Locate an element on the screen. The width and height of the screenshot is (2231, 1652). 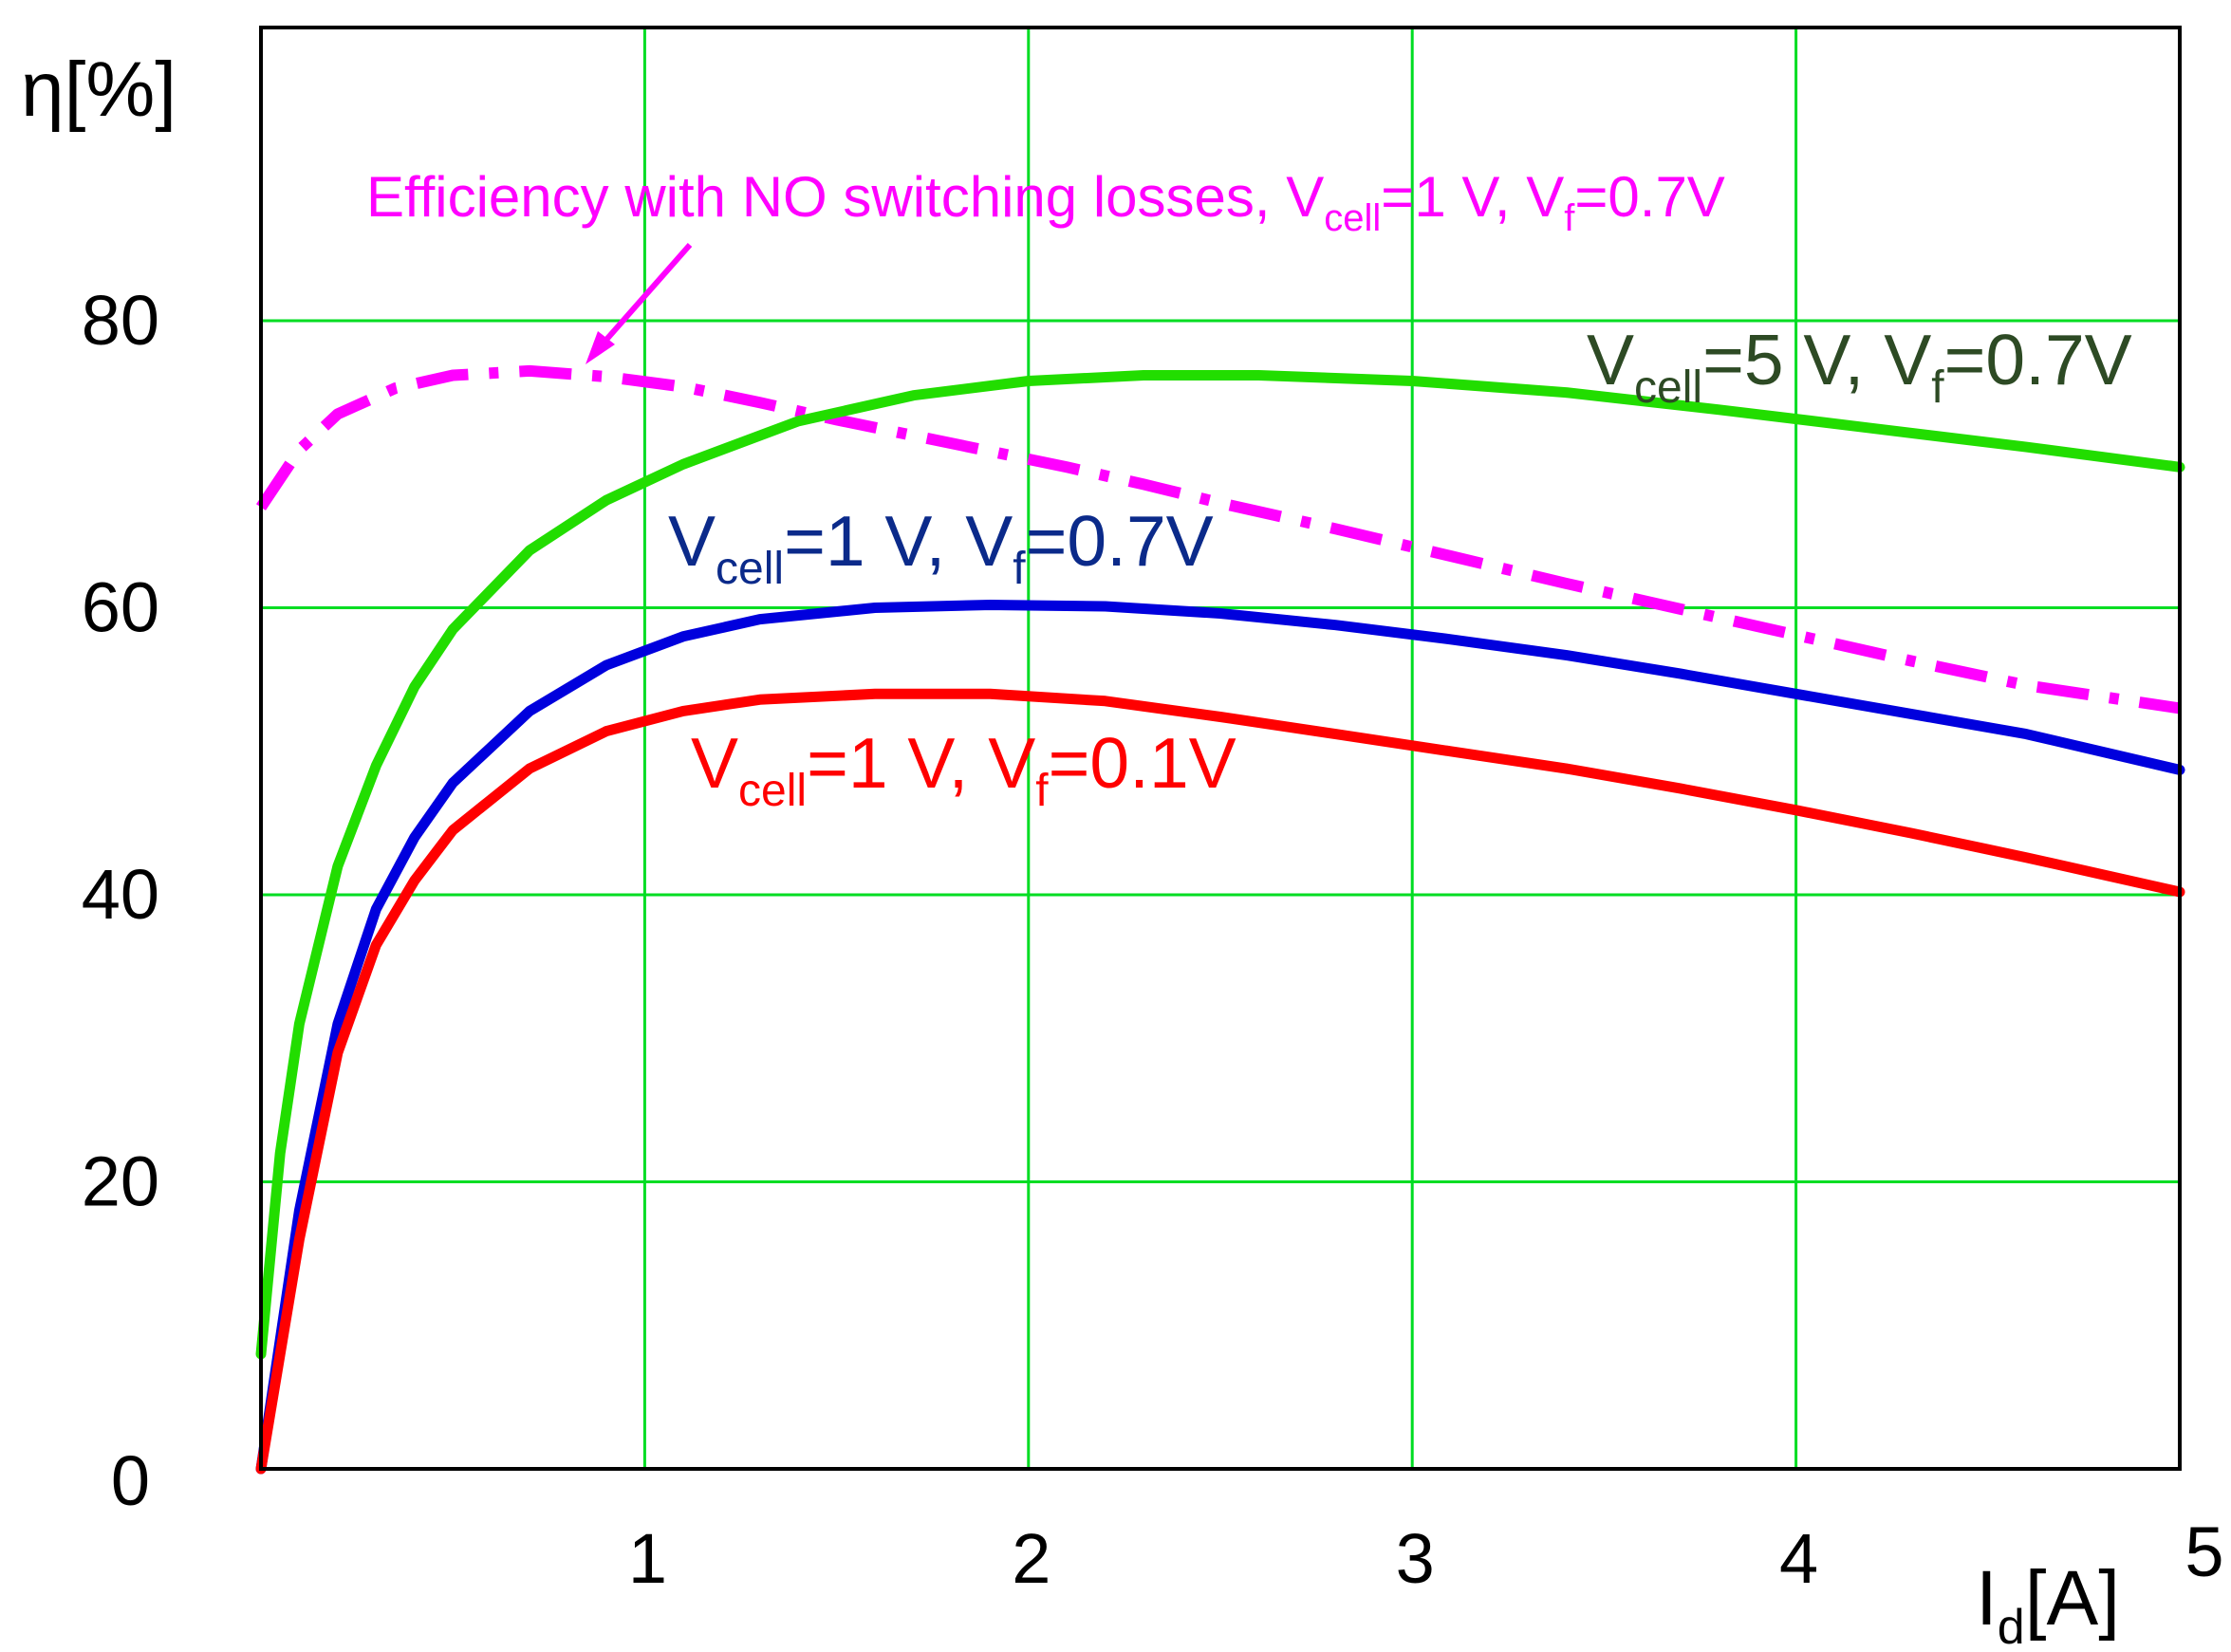
x-tick-label-2: 2 is located at coordinates (1031, 1558).